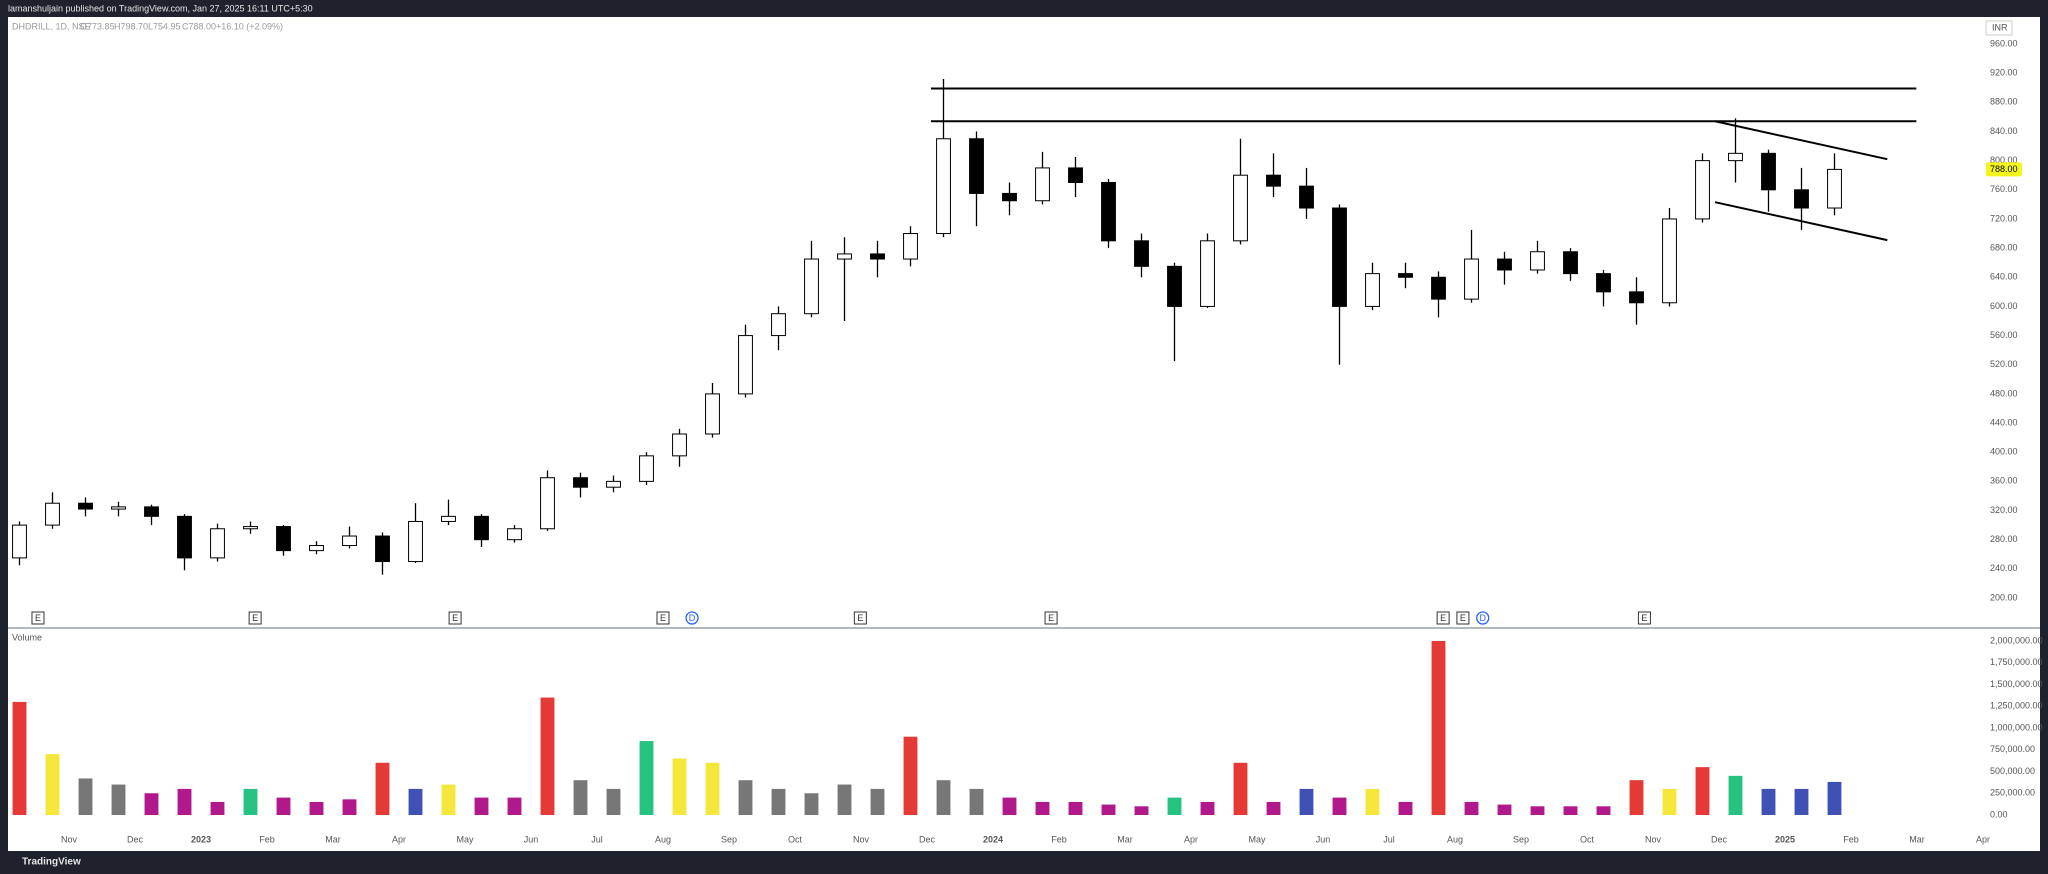  Describe the element at coordinates (1191, 839) in the screenshot. I see `x-tick-label: Apr` at that location.